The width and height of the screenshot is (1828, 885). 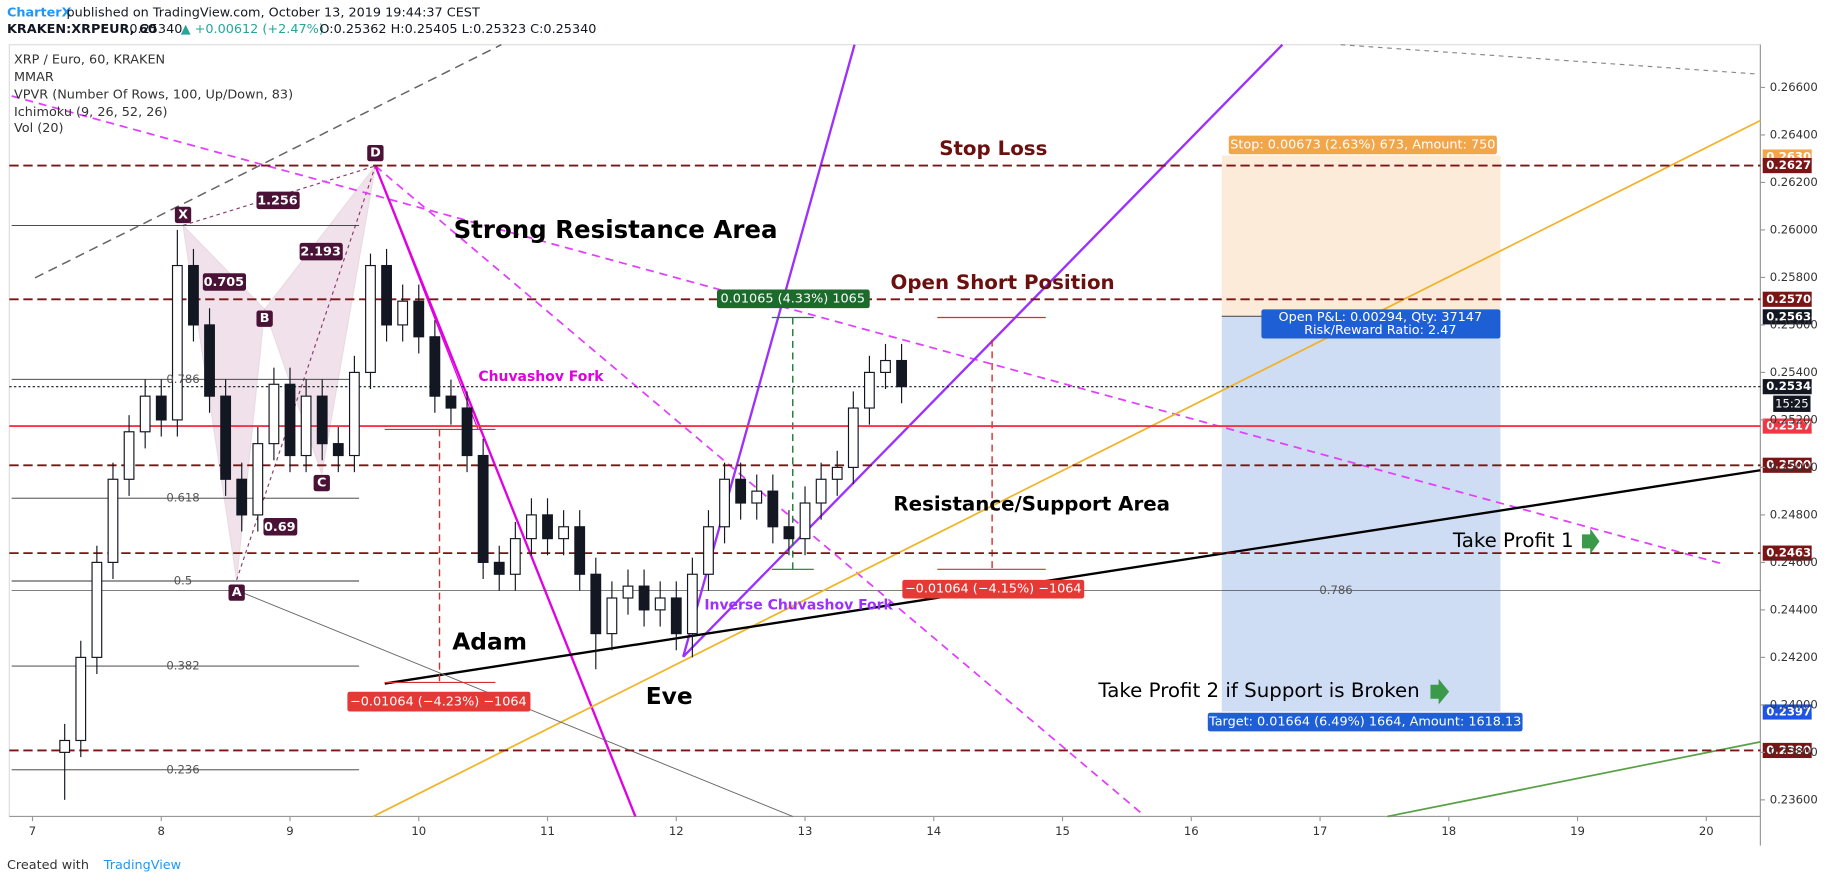 I want to click on quote: KRAKEN:XRPEUR, 60, so click(x=82, y=29).